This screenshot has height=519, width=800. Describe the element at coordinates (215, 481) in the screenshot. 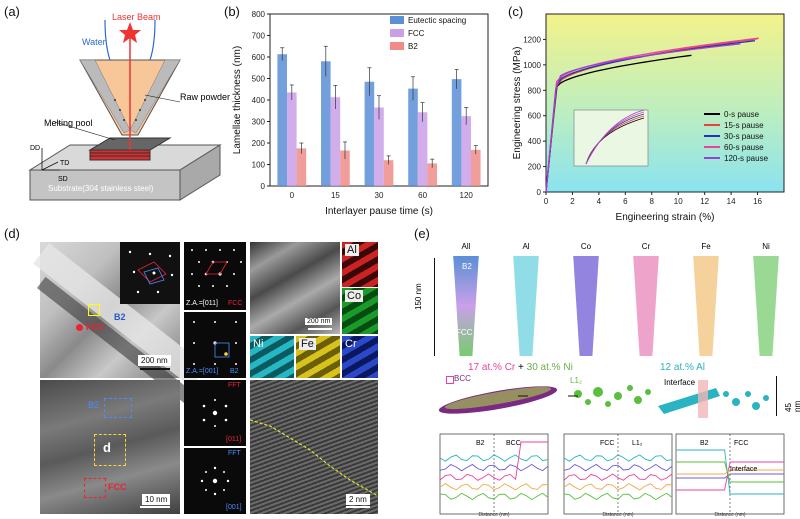

I see `fft-pattern-001: FFT [001]` at that location.